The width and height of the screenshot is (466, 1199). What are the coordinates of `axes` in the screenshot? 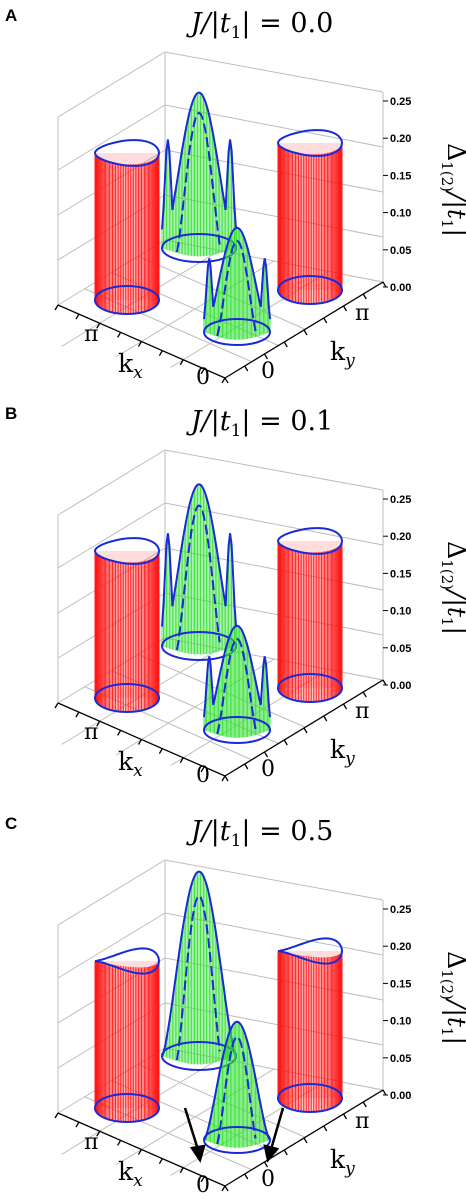 It's located at (220, 332).